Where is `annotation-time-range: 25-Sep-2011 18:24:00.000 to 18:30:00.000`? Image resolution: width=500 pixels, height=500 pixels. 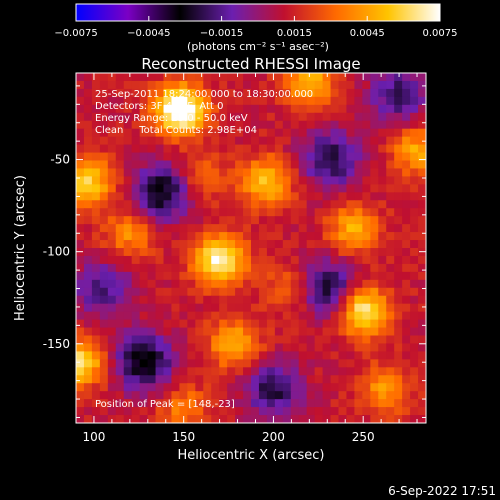 annotation-time-range: 25-Sep-2011 18:24:00.000 to 18:30:00.000 is located at coordinates (204, 94).